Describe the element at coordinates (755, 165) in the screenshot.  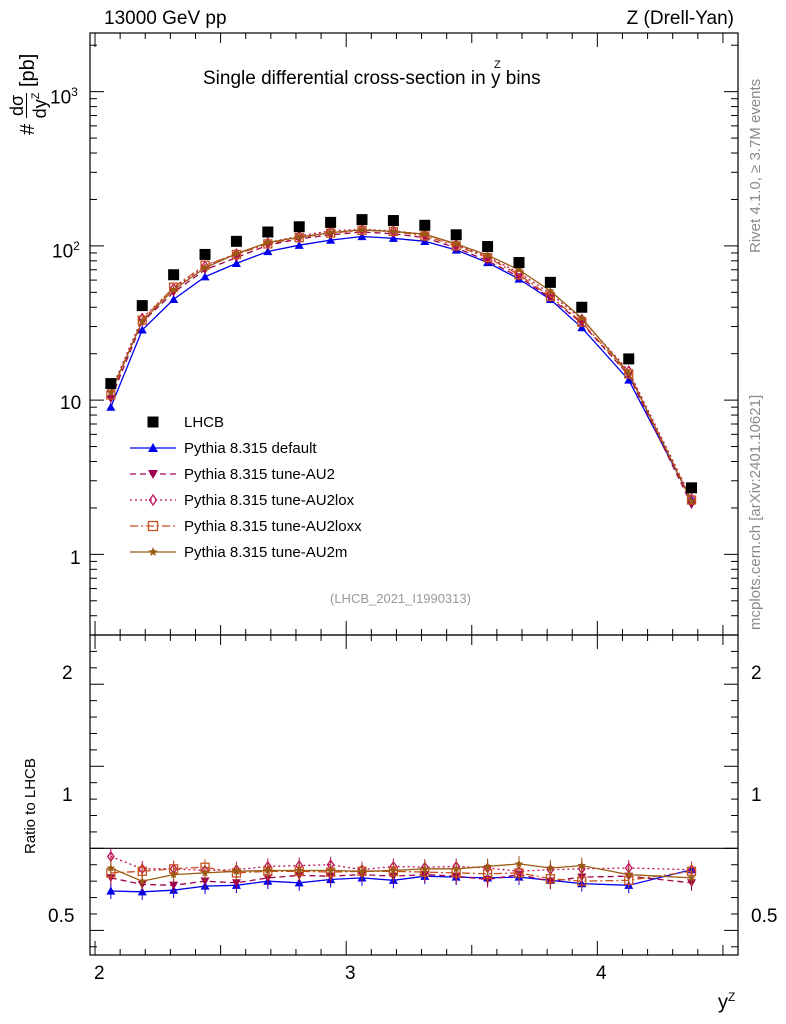
I see `rivet-version-text: Rivet 4.1.0, ≥ 3.7M events` at that location.